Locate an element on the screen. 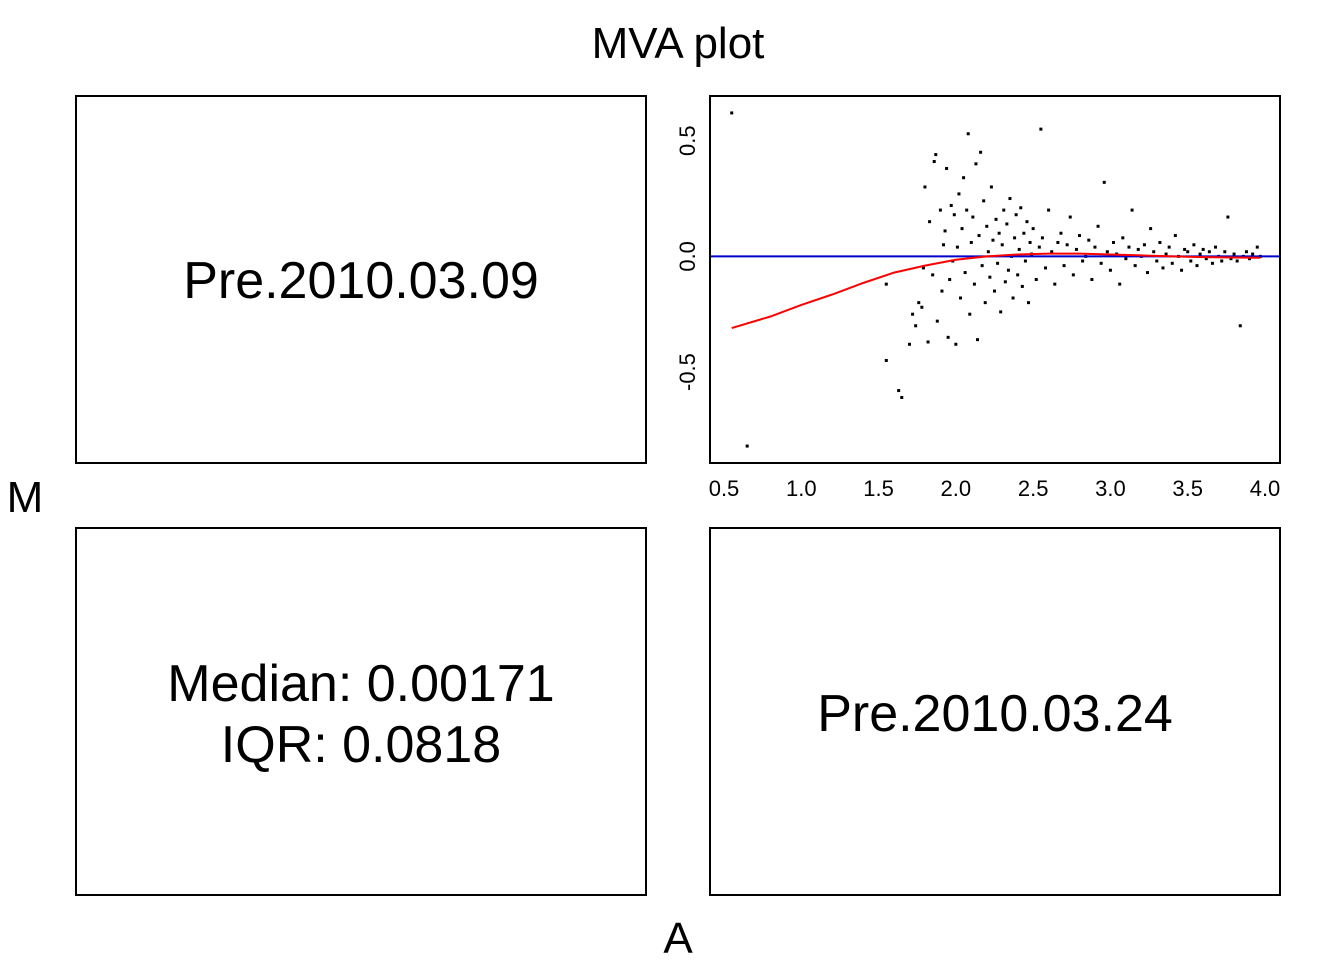  y-tick-label: 0.5 is located at coordinates (687, 140).